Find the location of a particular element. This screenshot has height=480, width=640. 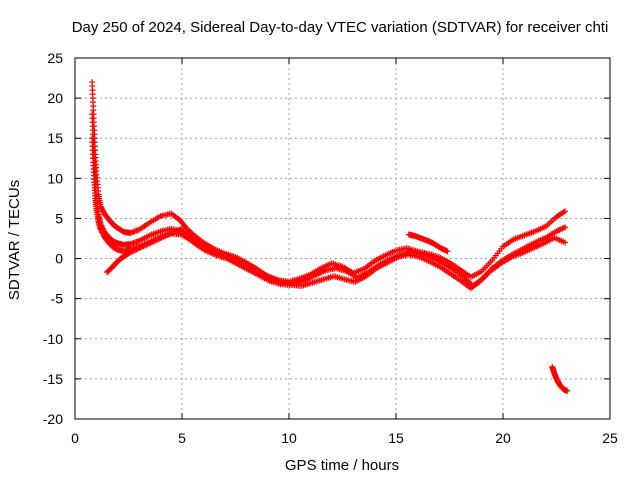

y-tick-label: -5 is located at coordinates (57, 299).